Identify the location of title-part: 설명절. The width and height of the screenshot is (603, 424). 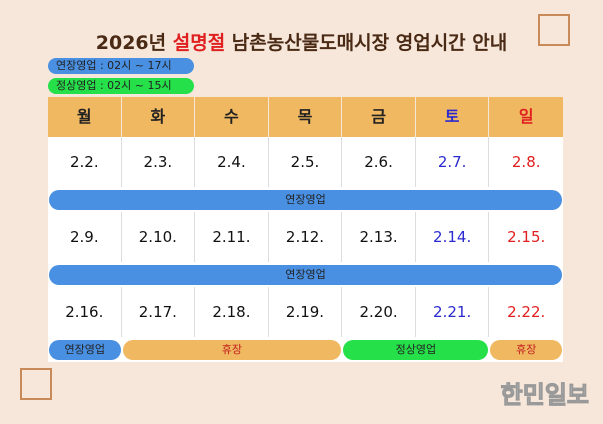
(199, 43).